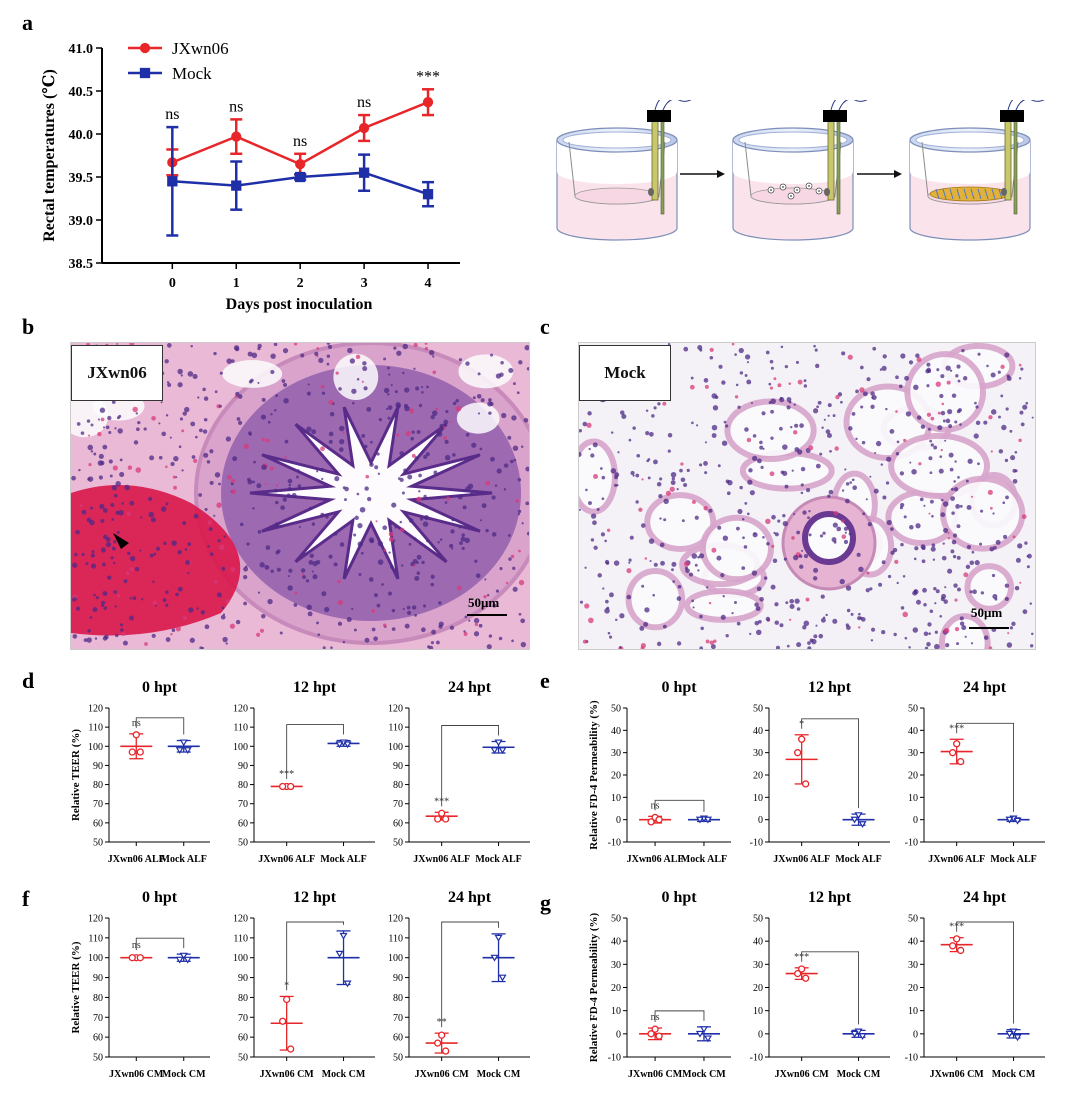 This screenshot has width=1080, height=1102. What do you see at coordinates (184, 859) in the screenshot?
I see `x-tick-label: Mock ALF` at bounding box center [184, 859].